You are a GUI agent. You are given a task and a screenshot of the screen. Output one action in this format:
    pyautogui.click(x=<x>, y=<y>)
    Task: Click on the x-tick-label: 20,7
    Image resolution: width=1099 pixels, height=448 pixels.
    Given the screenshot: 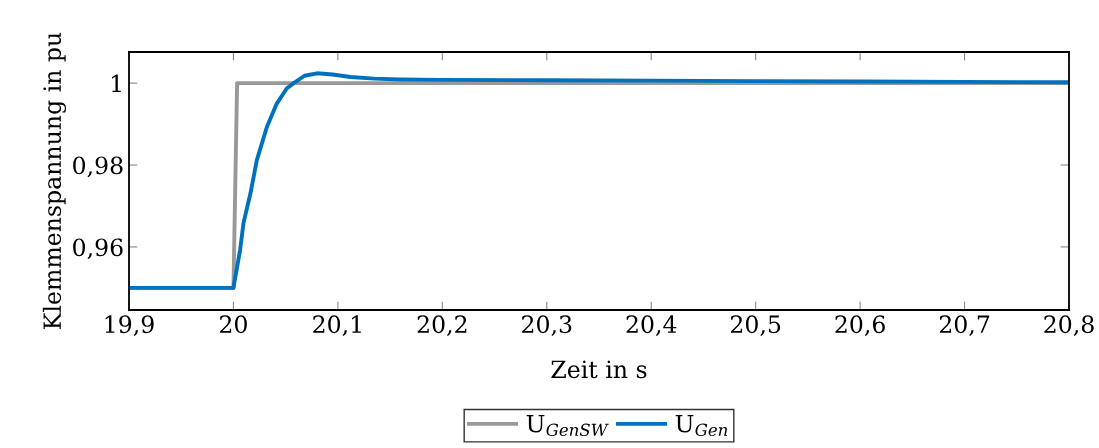 What is the action you would take?
    pyautogui.click(x=964, y=326)
    